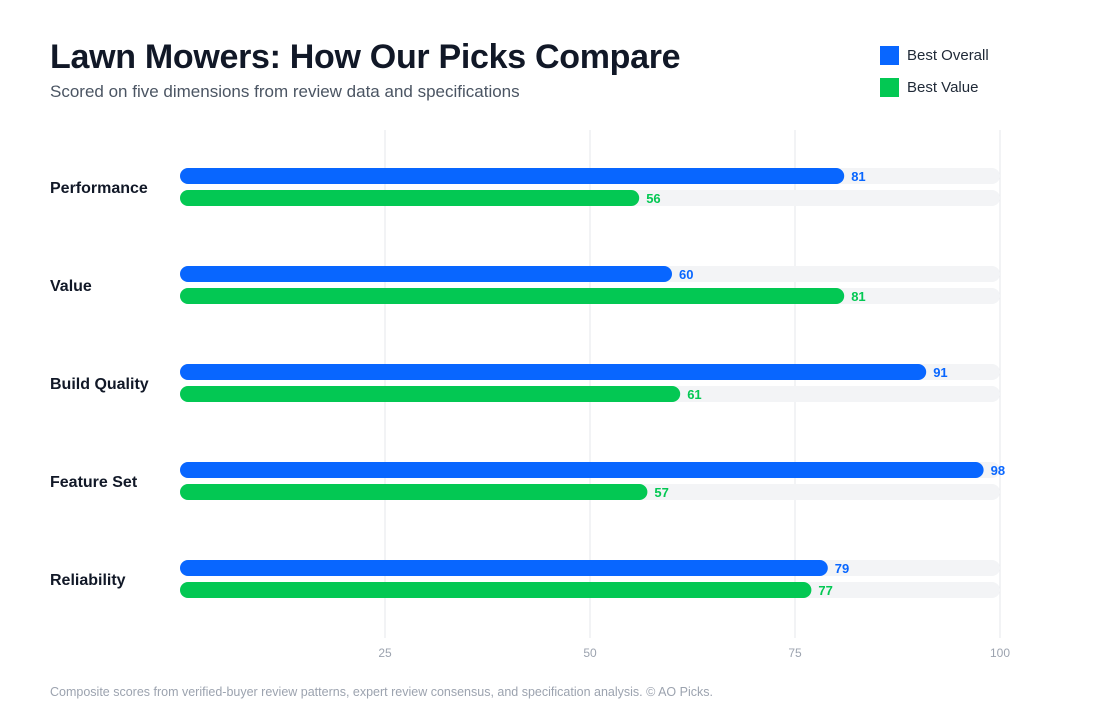  Describe the element at coordinates (365, 57) in the screenshot. I see `chart-title: Lawn Mowers: How Our Picks Compare` at that location.